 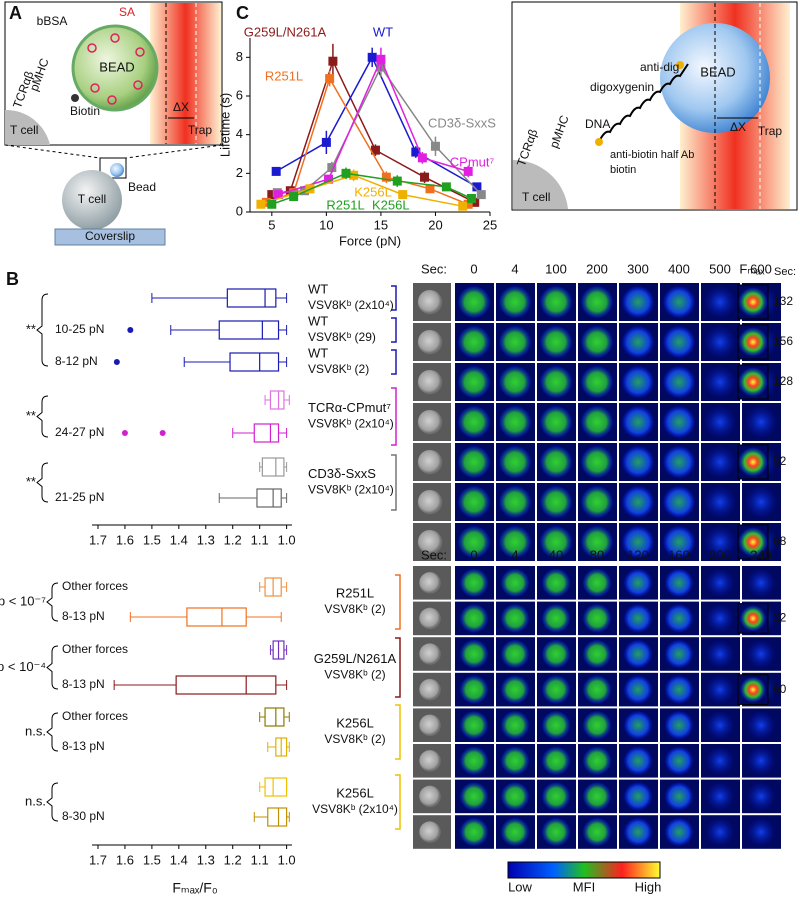 What do you see at coordinates (52, 21) in the screenshot?
I see `label: bBSA` at bounding box center [52, 21].